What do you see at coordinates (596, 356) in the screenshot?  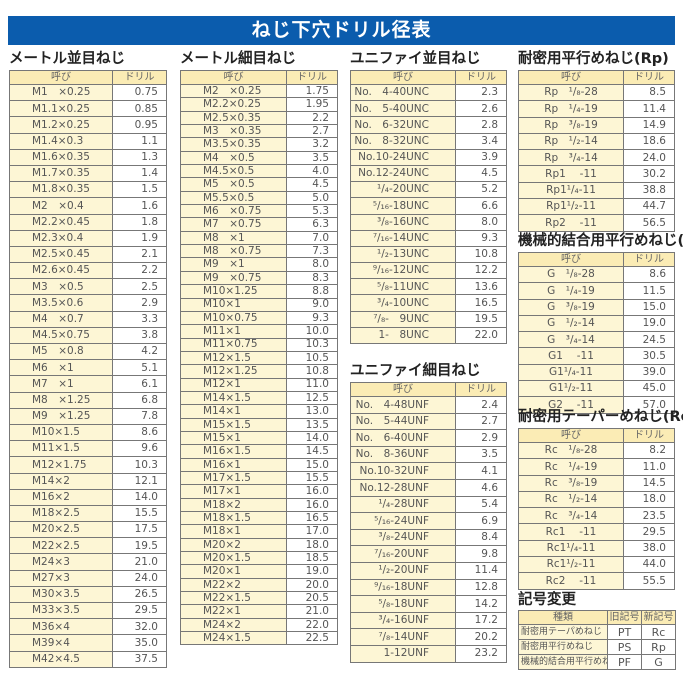 I see `table-row: G1 -11 30.5` at bounding box center [596, 356].